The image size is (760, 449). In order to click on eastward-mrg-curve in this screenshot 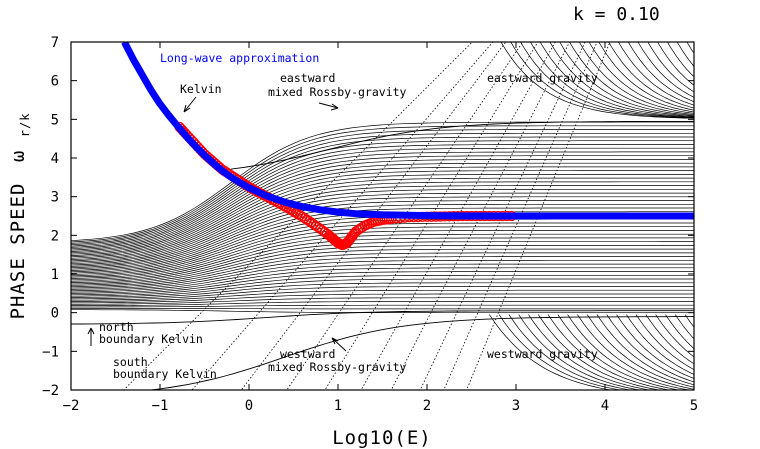, I will do `click(462, 145)`.